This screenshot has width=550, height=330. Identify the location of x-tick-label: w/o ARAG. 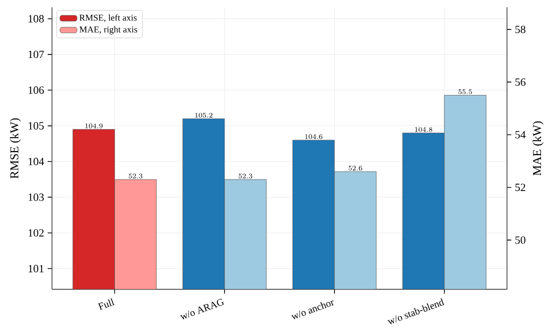
(202, 309).